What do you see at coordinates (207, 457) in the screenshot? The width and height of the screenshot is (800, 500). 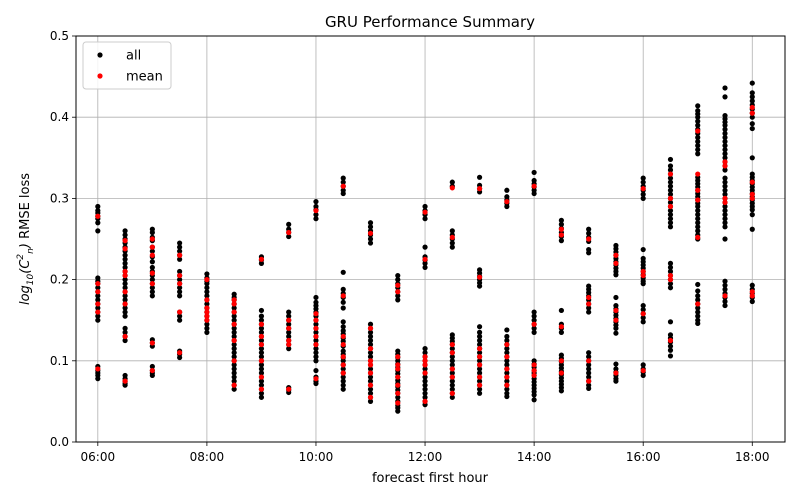 I see `x-tick-label: 08:00` at bounding box center [207, 457].